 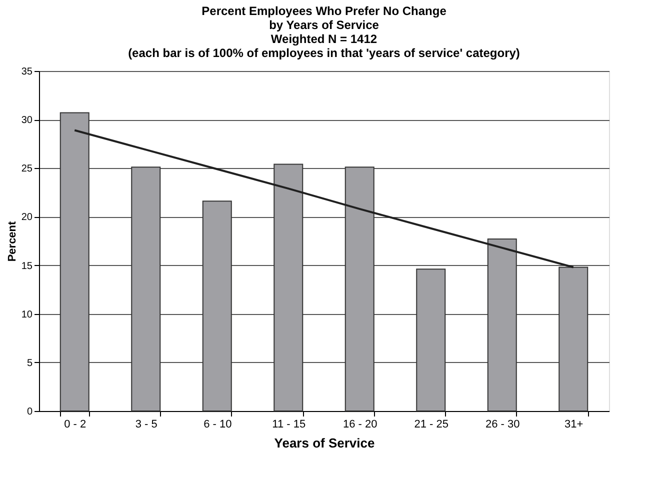 What do you see at coordinates (289, 424) in the screenshot?
I see `x-tick-label: 11 - 15` at bounding box center [289, 424].